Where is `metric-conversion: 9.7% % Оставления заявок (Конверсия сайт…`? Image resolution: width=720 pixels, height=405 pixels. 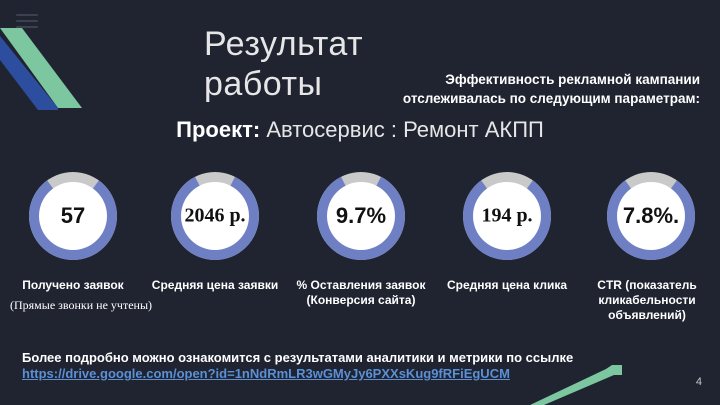 metric-conversion: 9.7% % Оставления заявок (Конверсия сайт… is located at coordinates (361, 236).